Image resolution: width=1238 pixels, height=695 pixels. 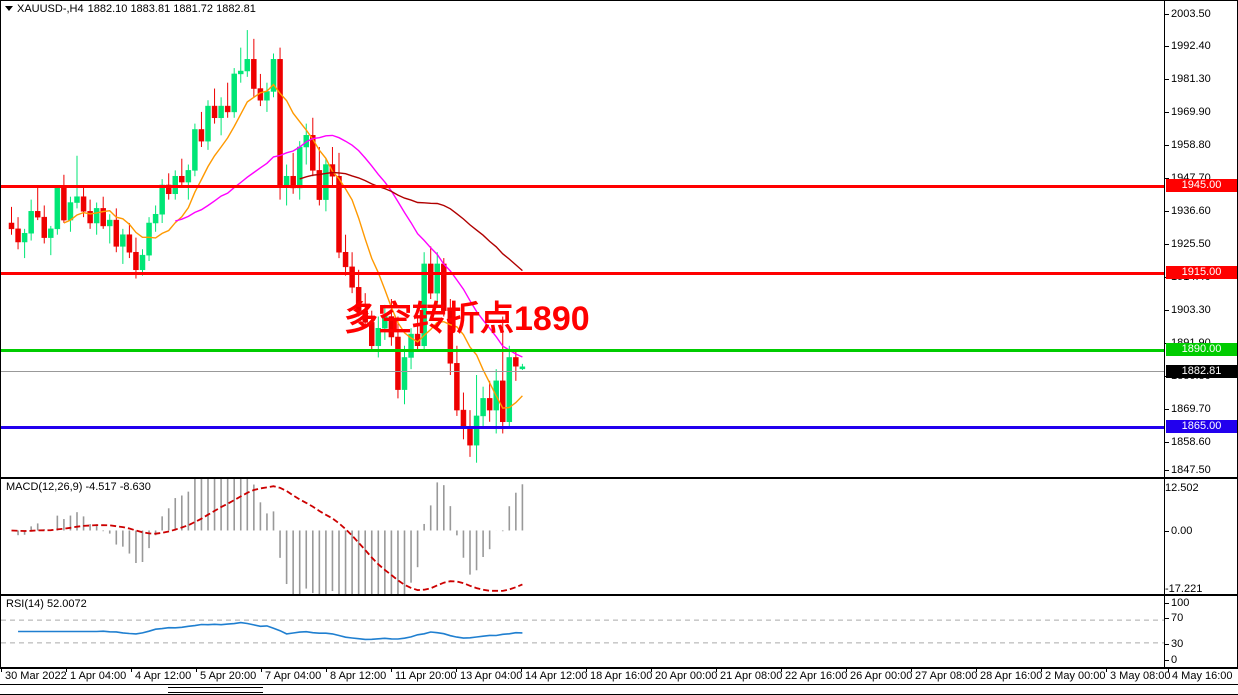 I want to click on price-axis-tick: 1958.80, so click(x=1188, y=145).